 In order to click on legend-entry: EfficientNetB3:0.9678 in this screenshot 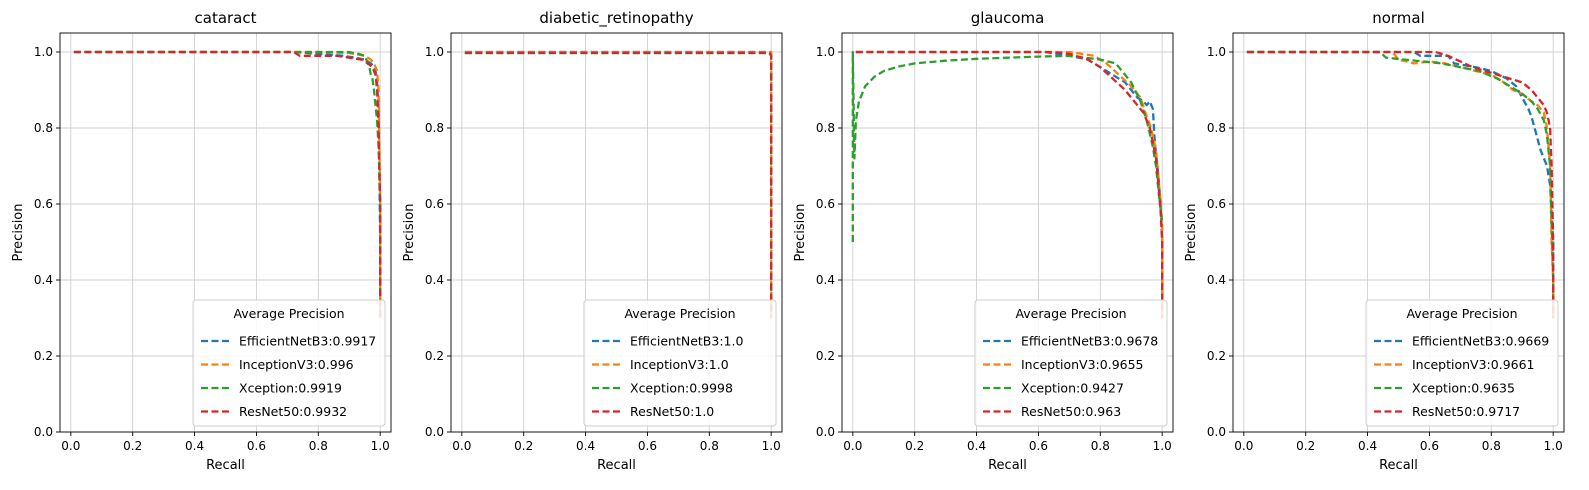, I will do `click(1089, 341)`.